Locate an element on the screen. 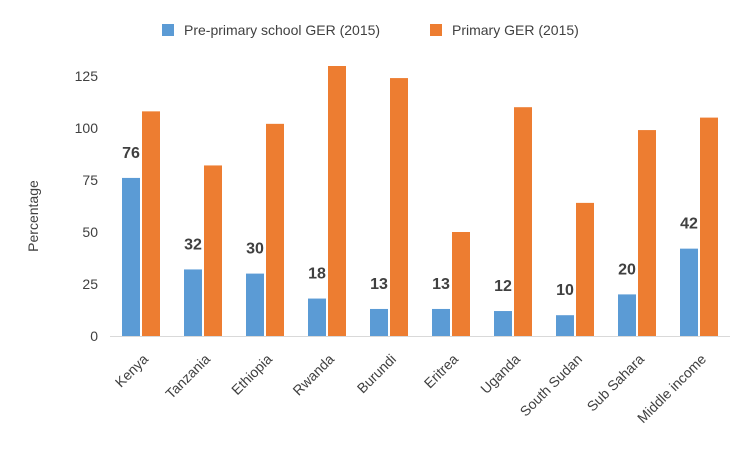 Image resolution: width=754 pixels, height=466 pixels. y-tick-label: 0 is located at coordinates (94, 336).